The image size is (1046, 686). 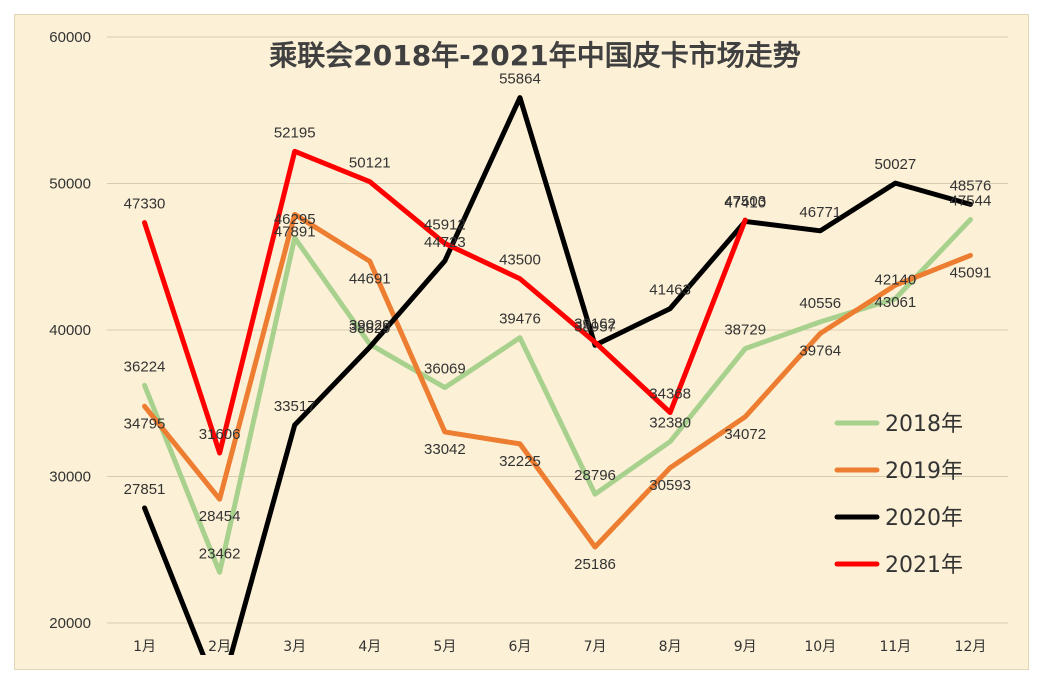 What do you see at coordinates (70, 37) in the screenshot?
I see `y-tick-label: 60000` at bounding box center [70, 37].